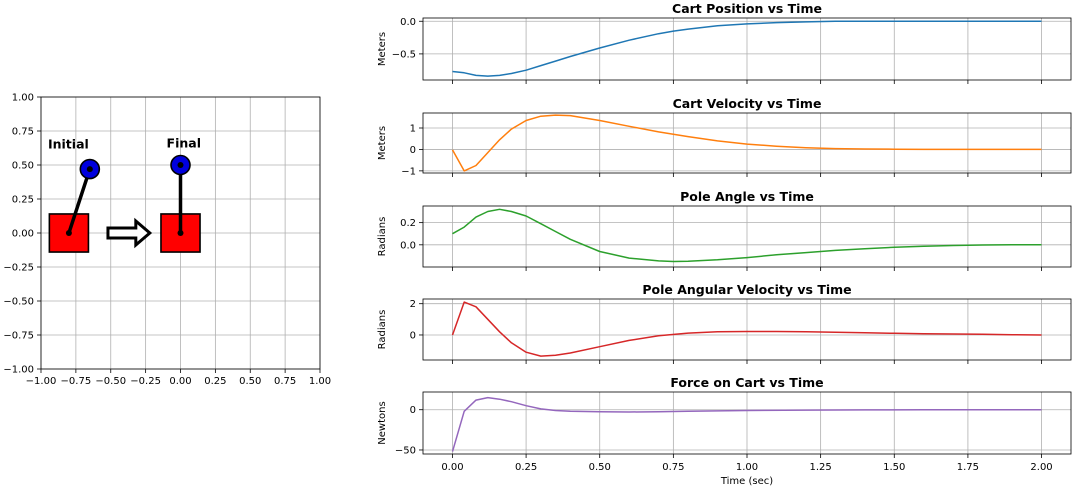  Describe the element at coordinates (18, 302) in the screenshot. I see `y-tick-label: −0.50` at that location.